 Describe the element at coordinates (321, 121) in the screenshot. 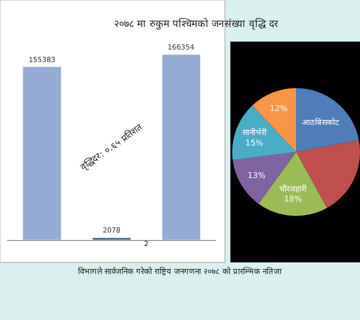

I see `slice-label: आठबिसकोट` at that location.